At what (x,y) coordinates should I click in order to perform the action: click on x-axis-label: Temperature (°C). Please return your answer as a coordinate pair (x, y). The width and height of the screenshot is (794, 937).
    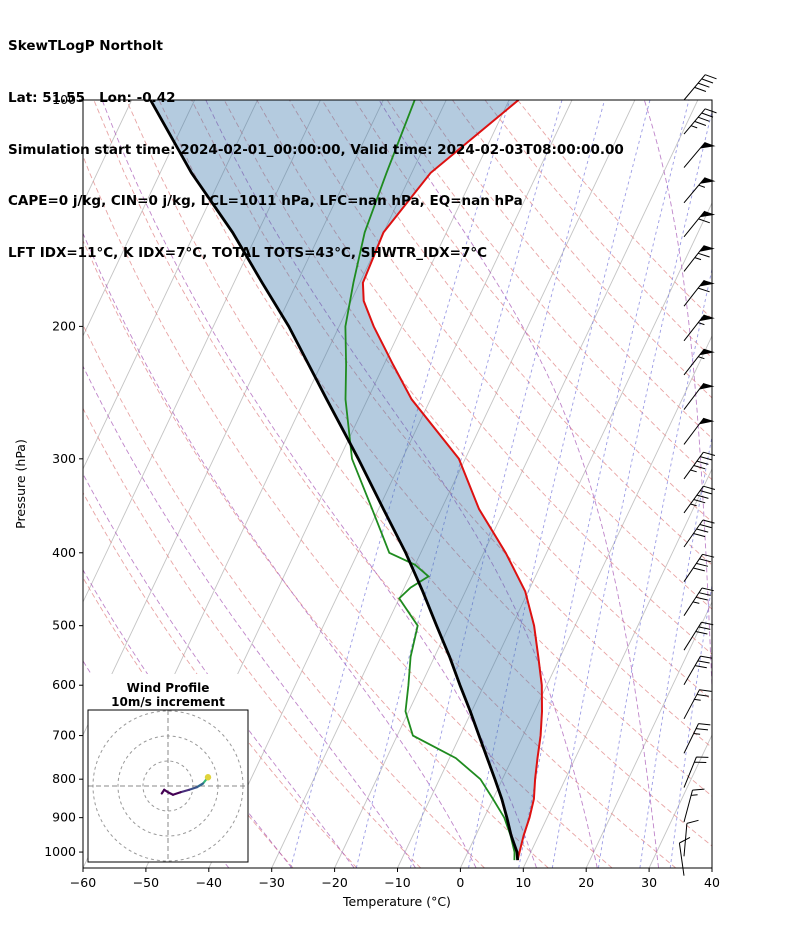
    Looking at the image, I should click on (396, 901).